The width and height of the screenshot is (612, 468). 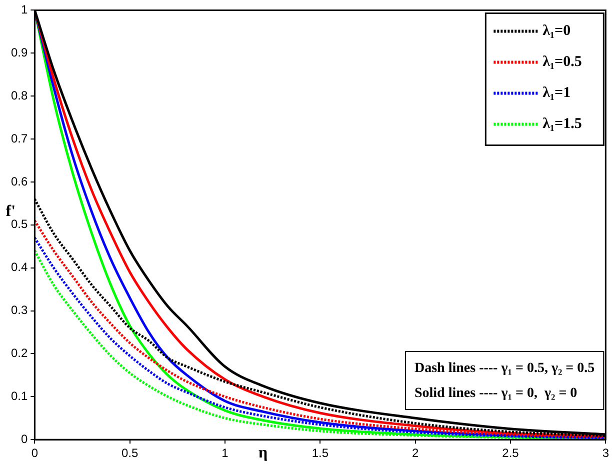 What do you see at coordinates (225, 453) in the screenshot?
I see `x-tick-label: 1` at bounding box center [225, 453].